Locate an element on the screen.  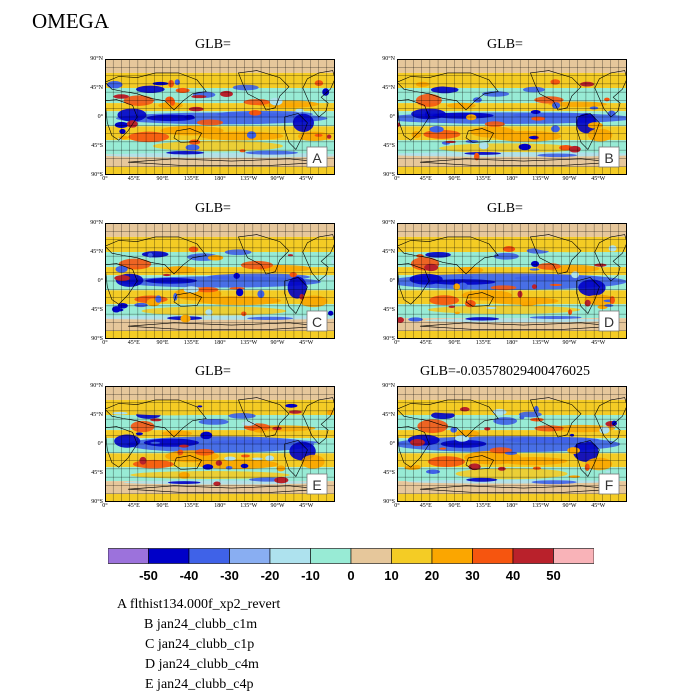
lat-tick-label: 90°S is located at coordinates (97, 502).